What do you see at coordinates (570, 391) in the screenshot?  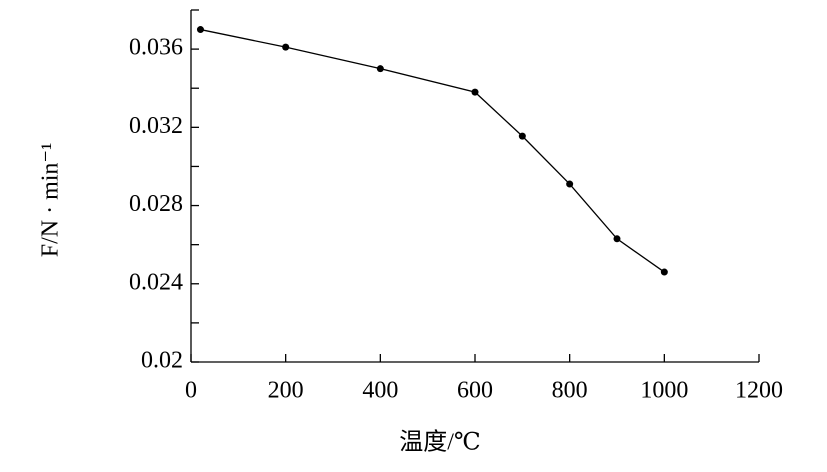 I see `x-tick-label: 800` at bounding box center [570, 391].